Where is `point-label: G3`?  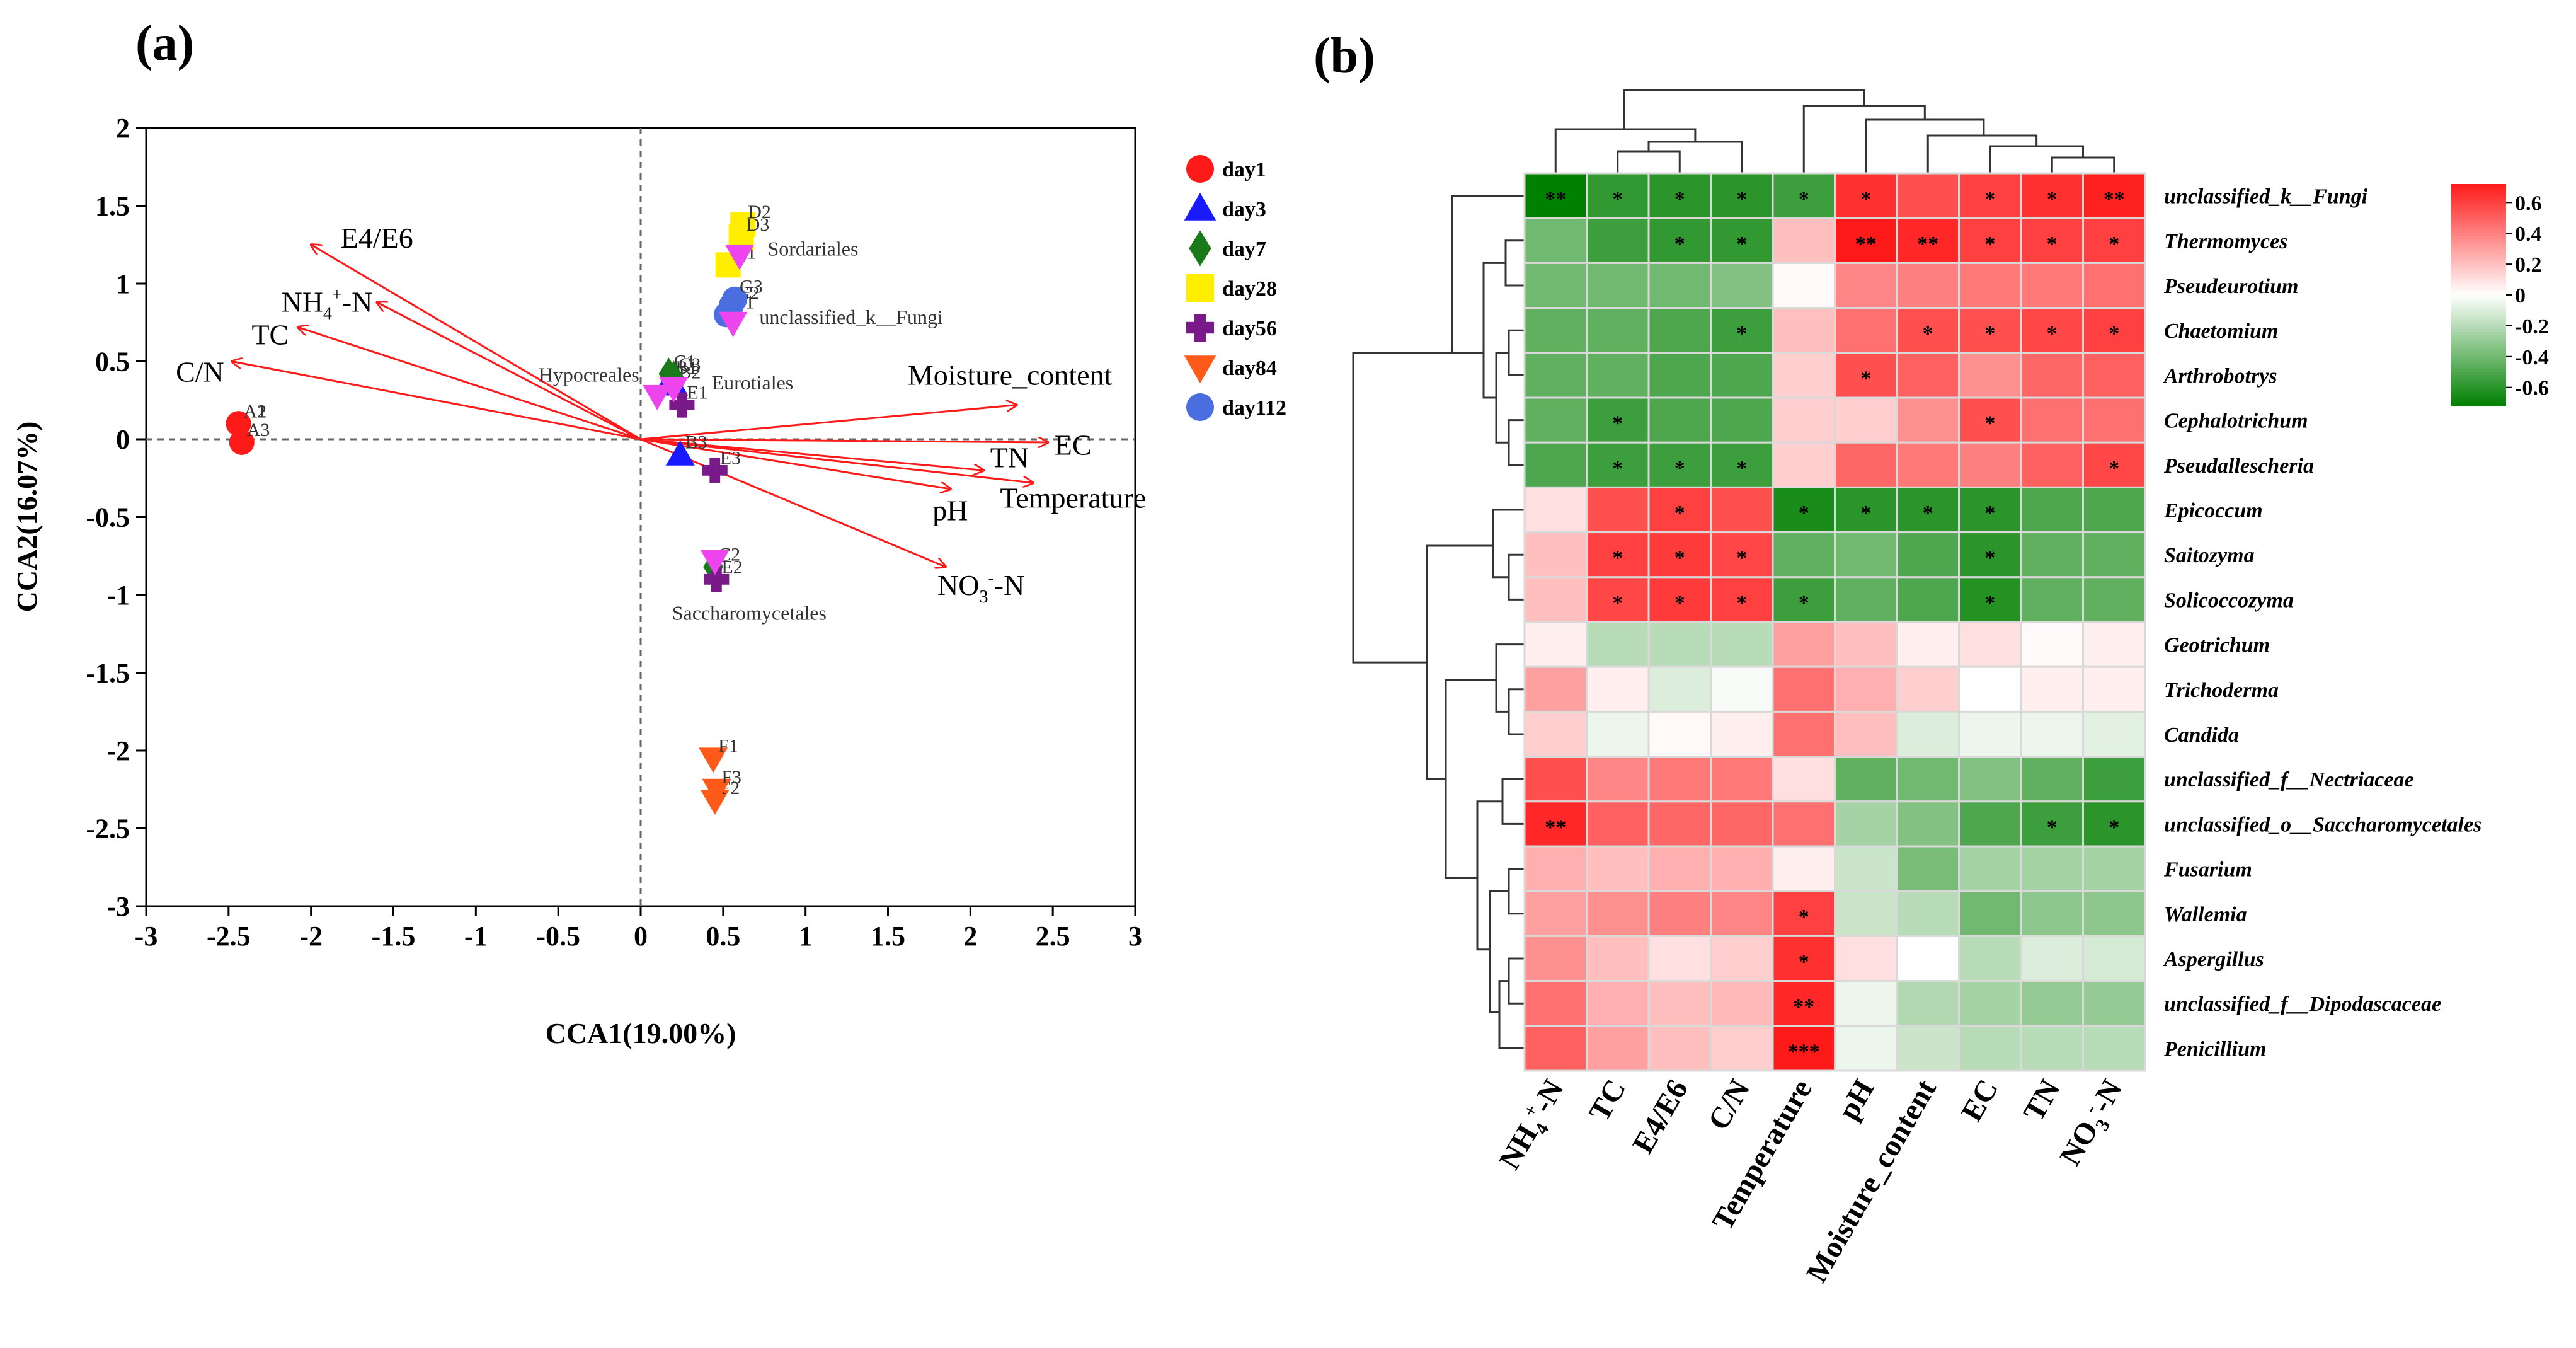
point-label: G3 is located at coordinates (752, 287).